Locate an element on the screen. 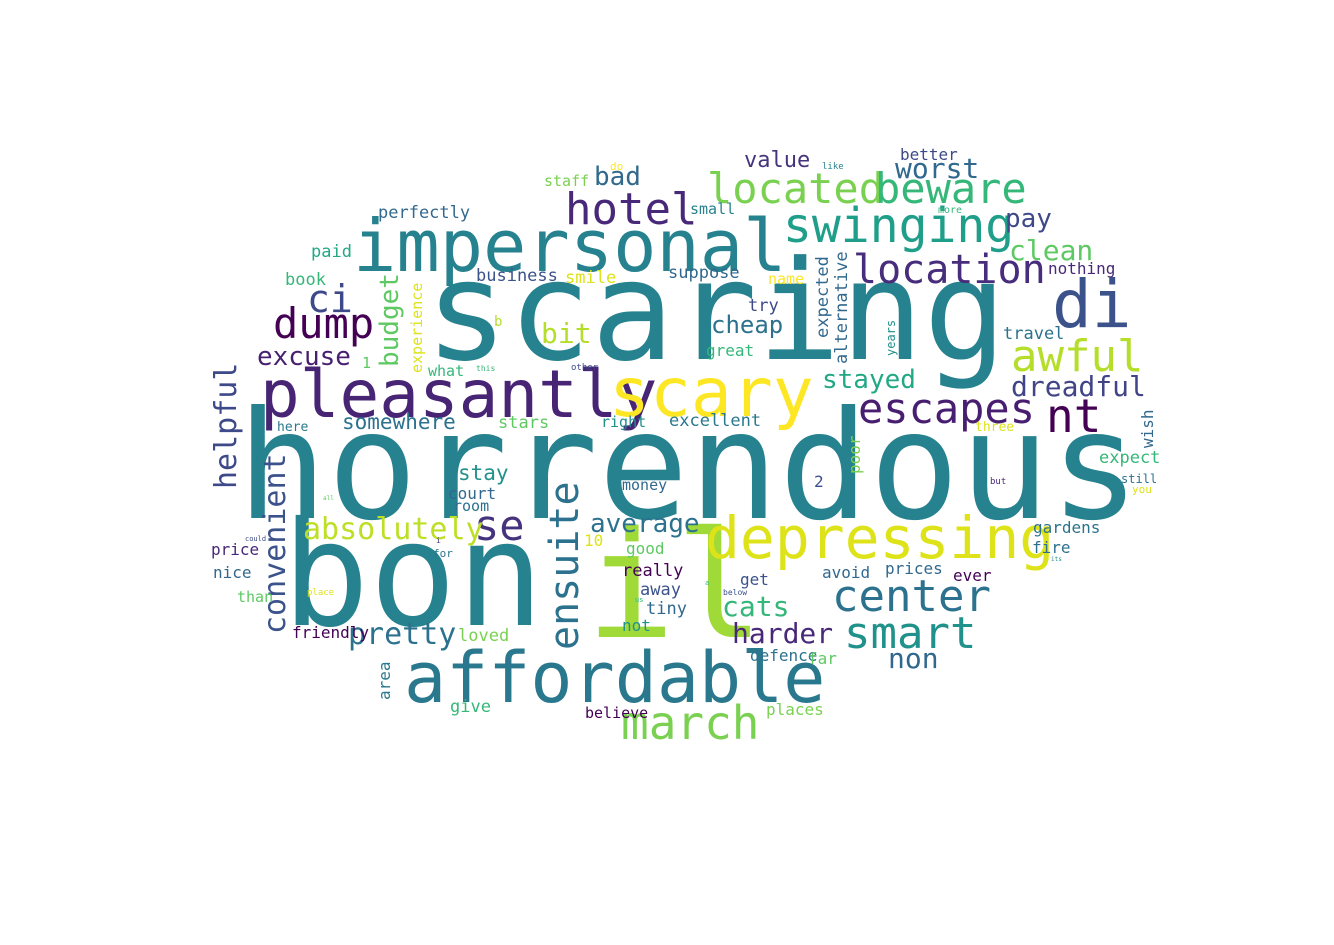 Image resolution: width=1334 pixels, height=945 pixels. word-could: could is located at coordinates (256, 539).